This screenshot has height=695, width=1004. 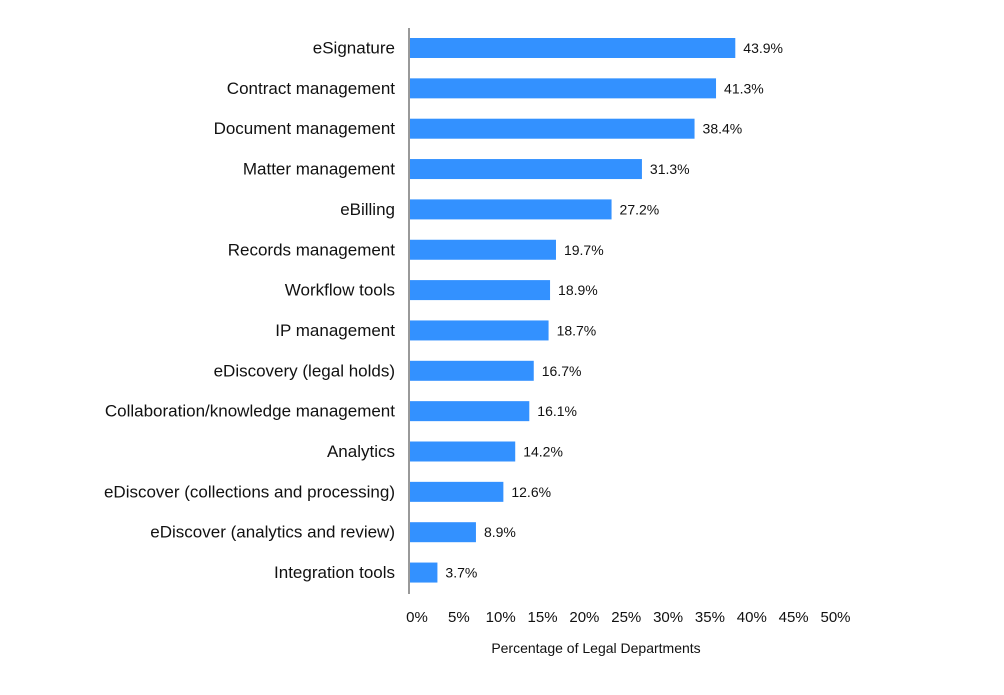 What do you see at coordinates (500, 532) in the screenshot?
I see `data-label: 8.9%` at bounding box center [500, 532].